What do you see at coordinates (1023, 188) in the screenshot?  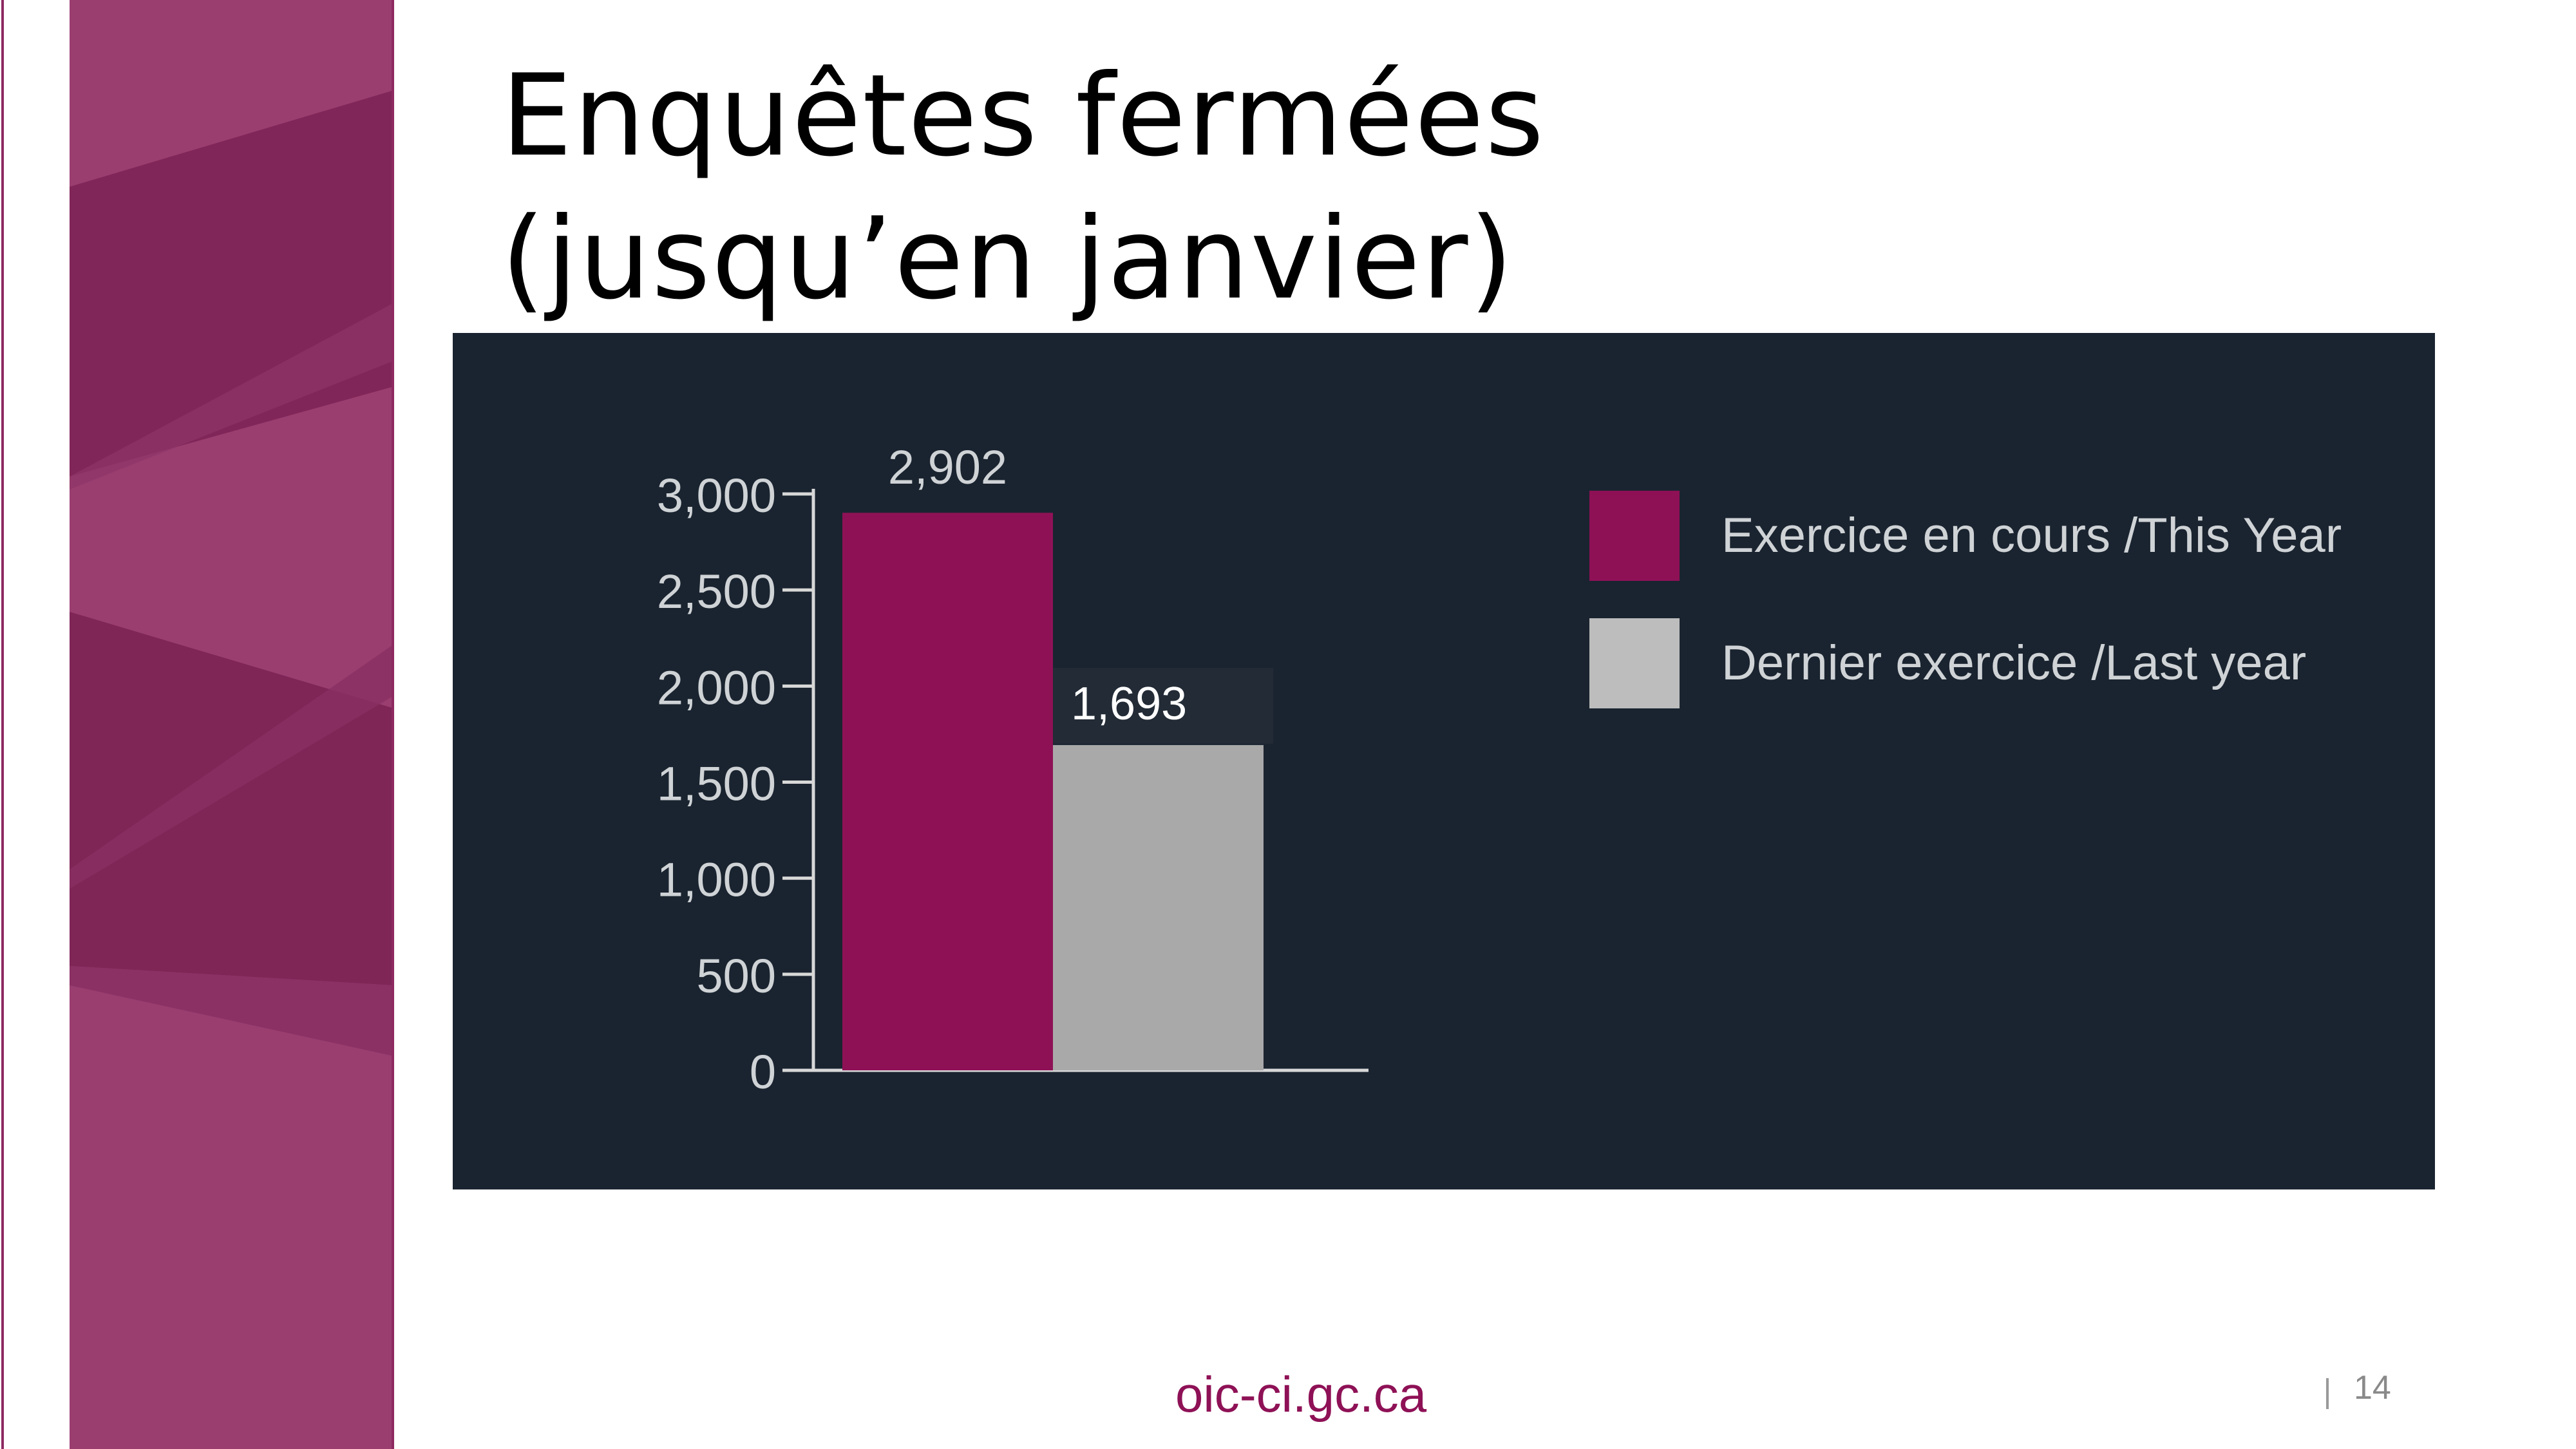 I see `slide-title: Enquêtes fermées (jusqu’en janvier)` at bounding box center [1023, 188].